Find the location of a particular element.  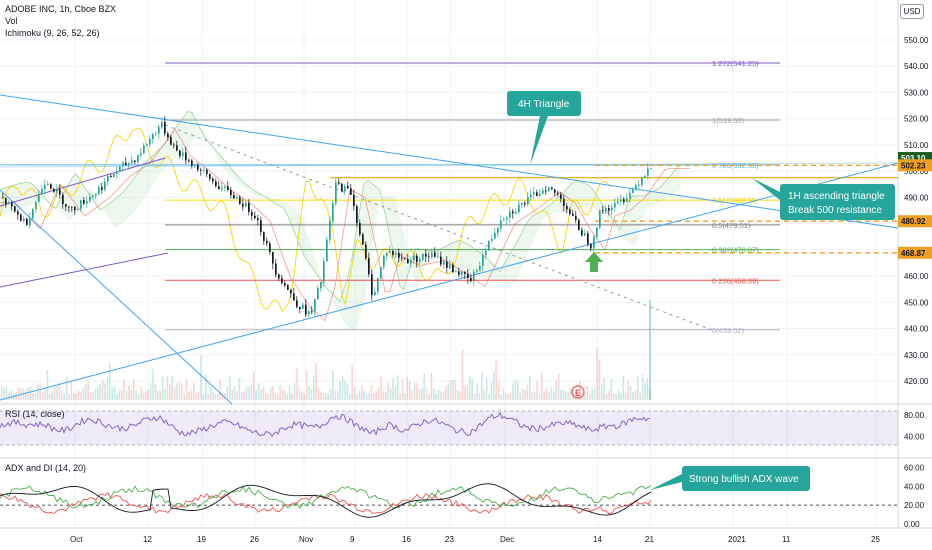

rsi-axis-label: 80.00 is located at coordinates (914, 415).